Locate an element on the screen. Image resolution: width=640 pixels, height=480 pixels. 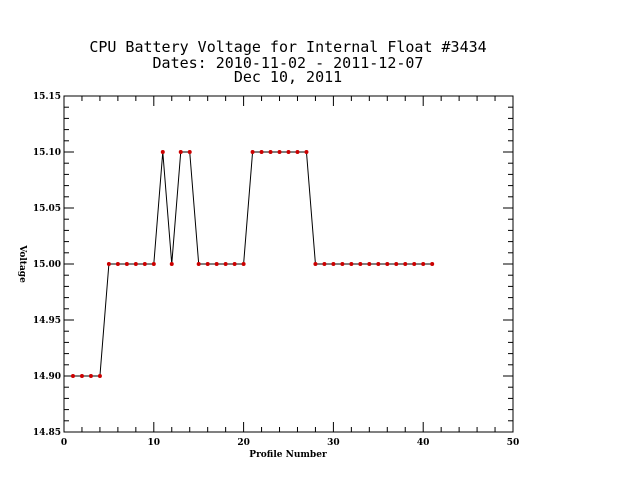
x-tick-label: 30 is located at coordinates (333, 443).